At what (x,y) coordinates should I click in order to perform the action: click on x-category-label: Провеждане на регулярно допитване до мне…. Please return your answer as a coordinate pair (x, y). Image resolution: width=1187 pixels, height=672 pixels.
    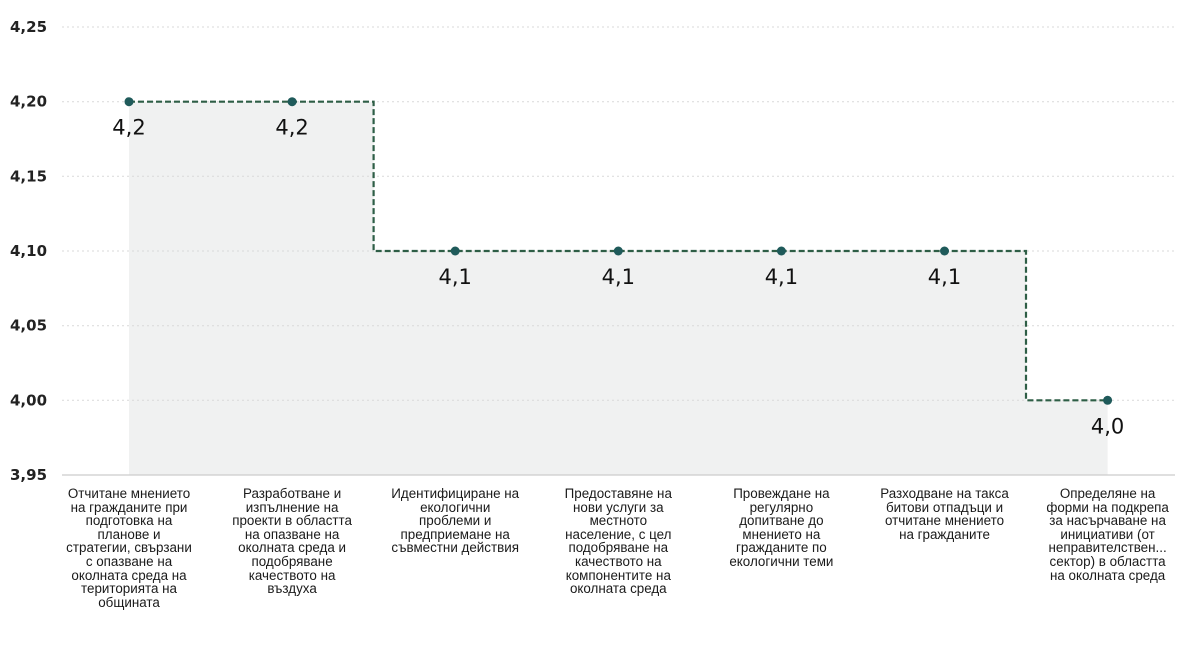
    Looking at the image, I should click on (781, 527).